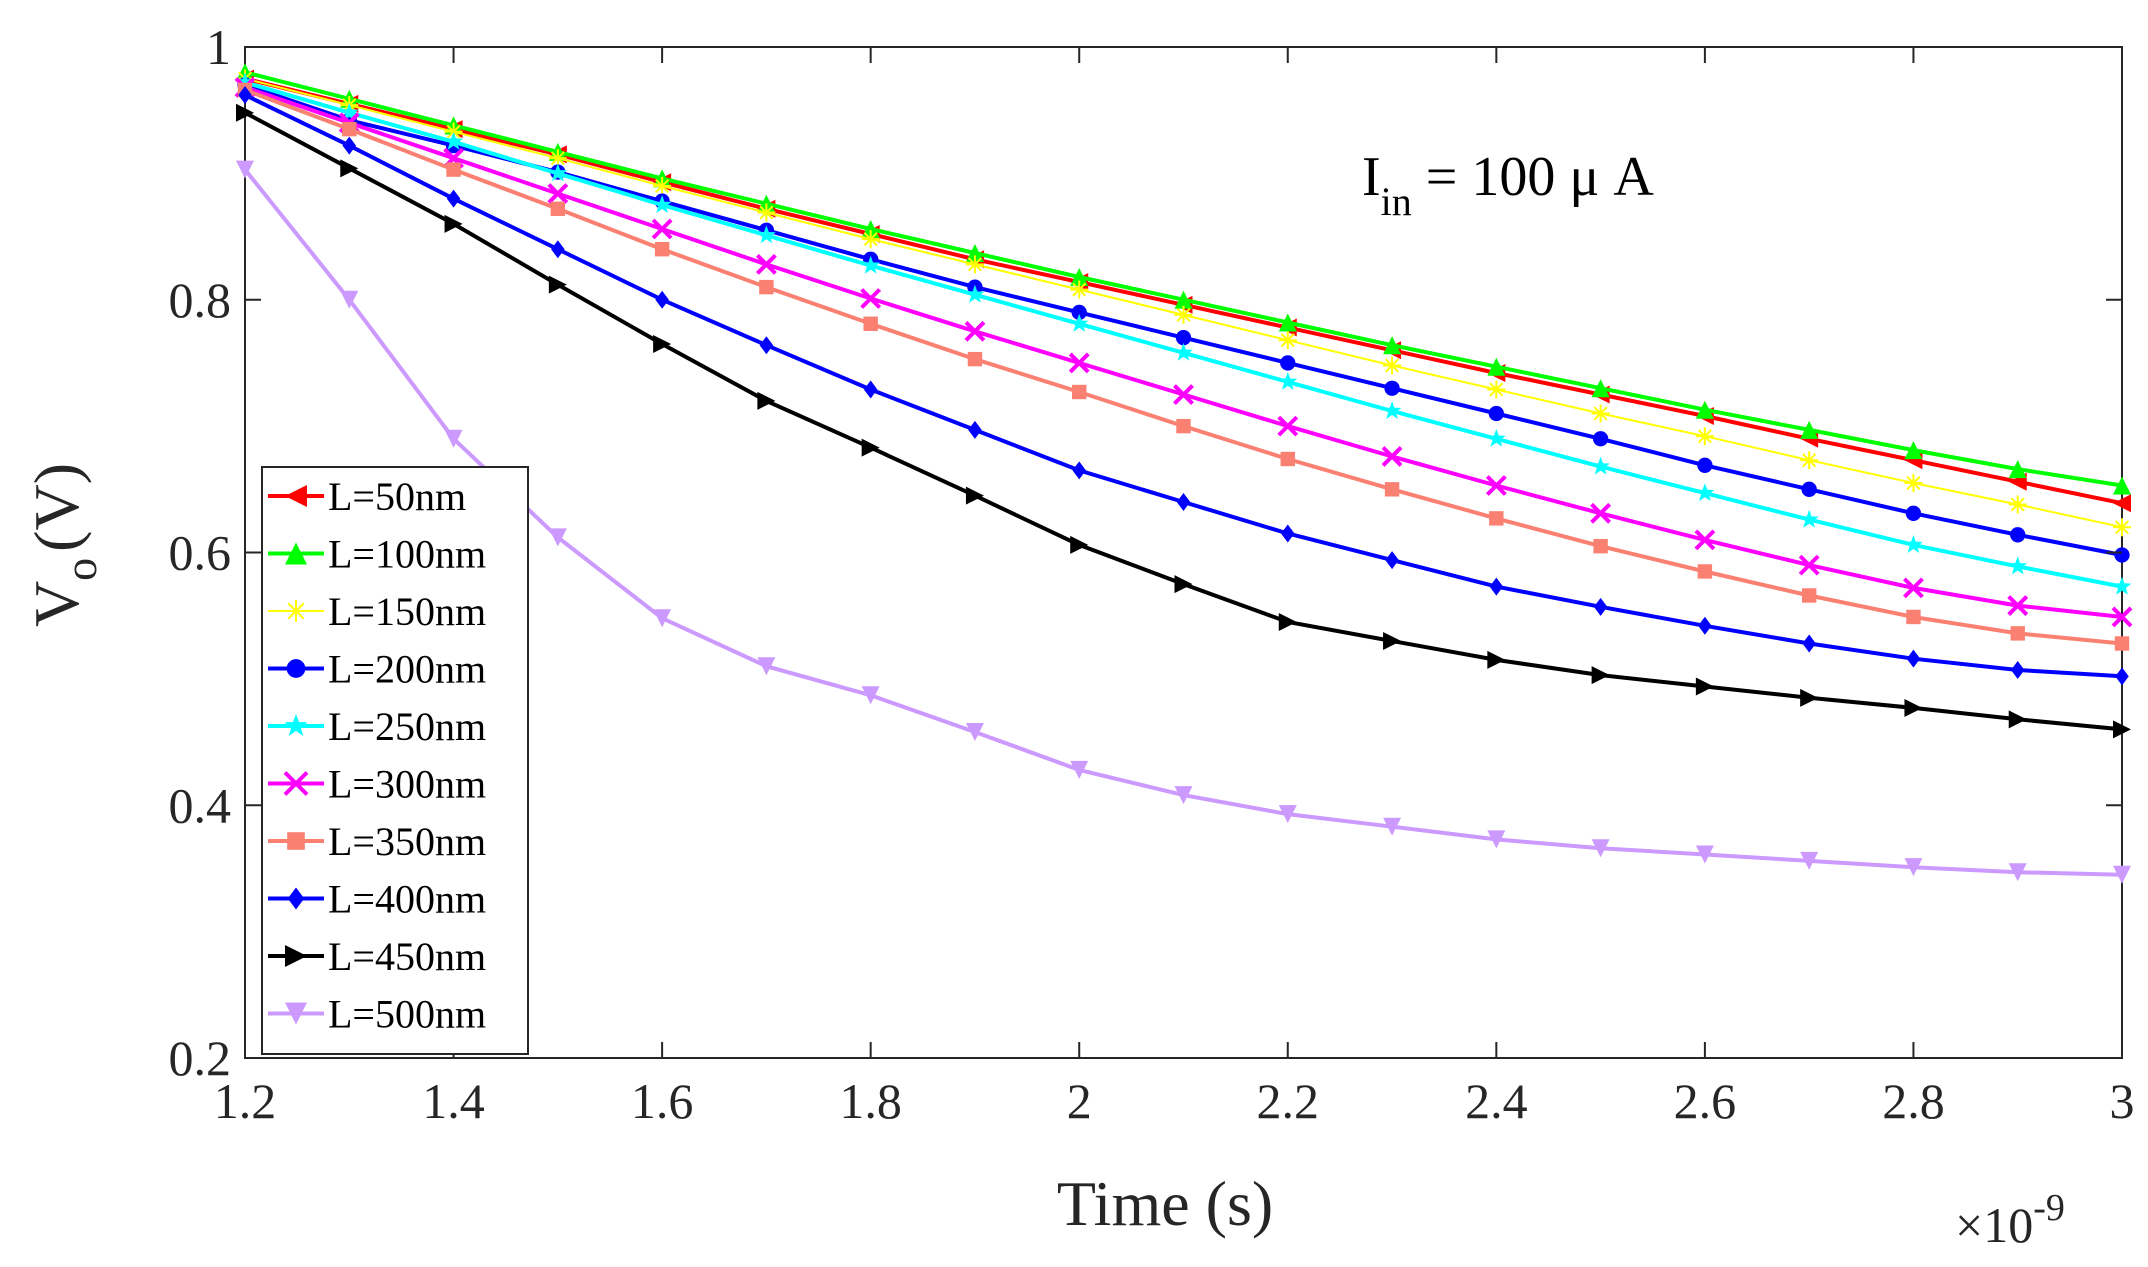 This screenshot has height=1267, width=2148. I want to click on legend-label: L=50nm, so click(397, 496).